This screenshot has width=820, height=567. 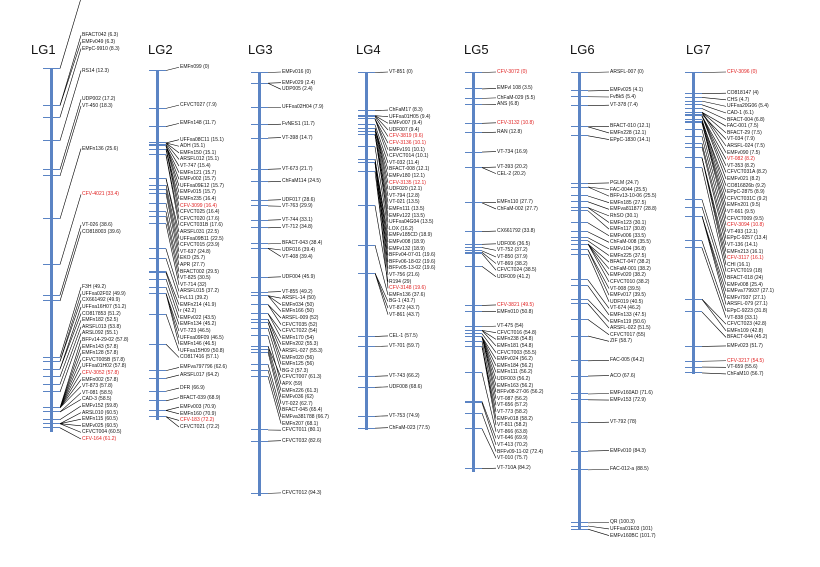 What do you see at coordinates (407, 143) in the screenshot?
I see `marker-label: CFV-3136 (10.1)` at bounding box center [407, 143].